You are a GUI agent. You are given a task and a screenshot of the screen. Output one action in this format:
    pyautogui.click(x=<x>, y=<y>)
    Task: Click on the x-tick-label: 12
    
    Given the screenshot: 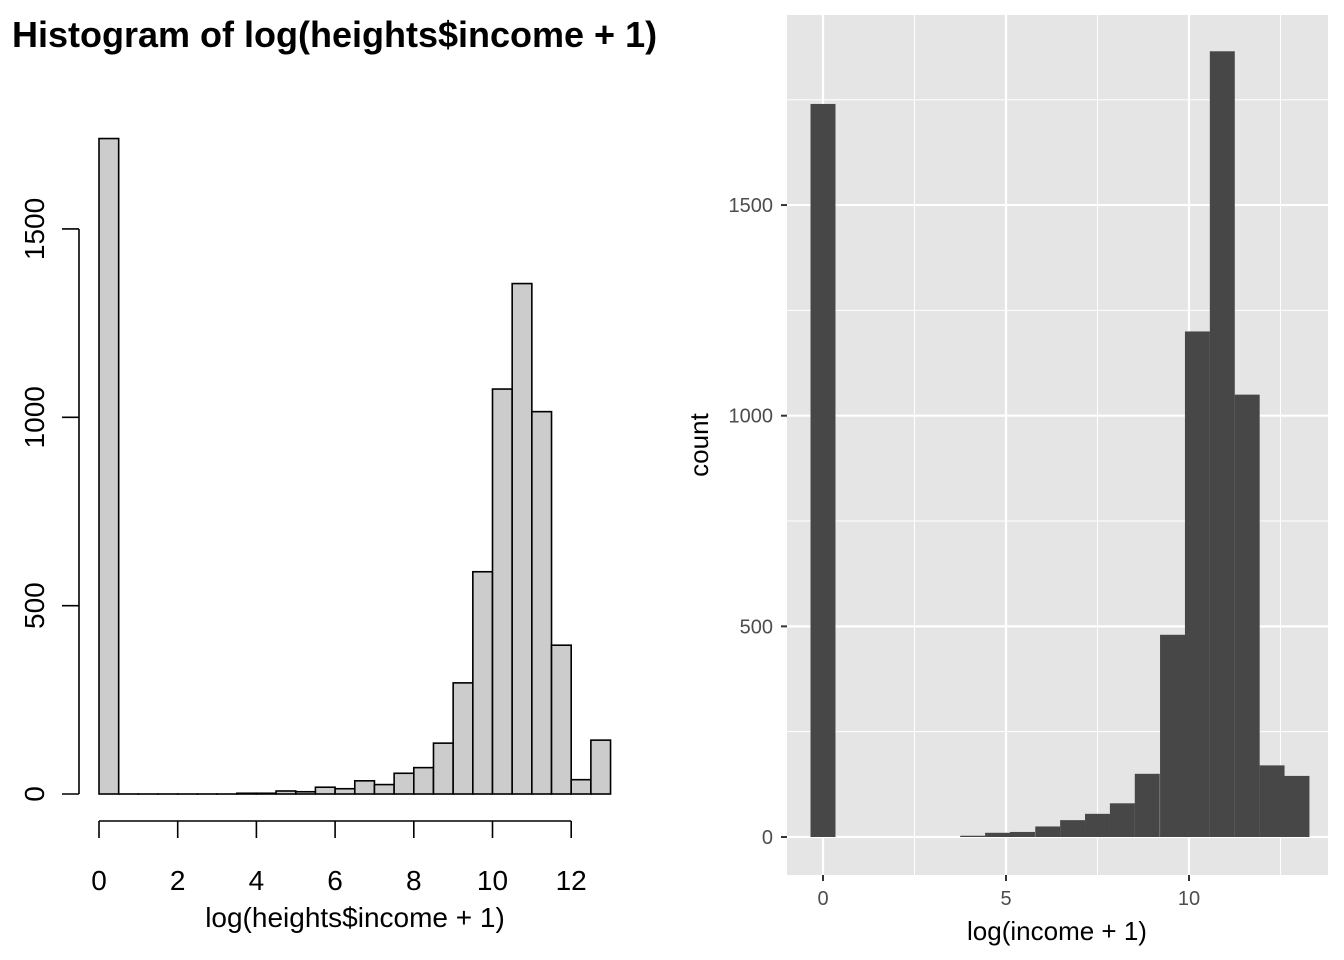 What is the action you would take?
    pyautogui.click(x=571, y=880)
    